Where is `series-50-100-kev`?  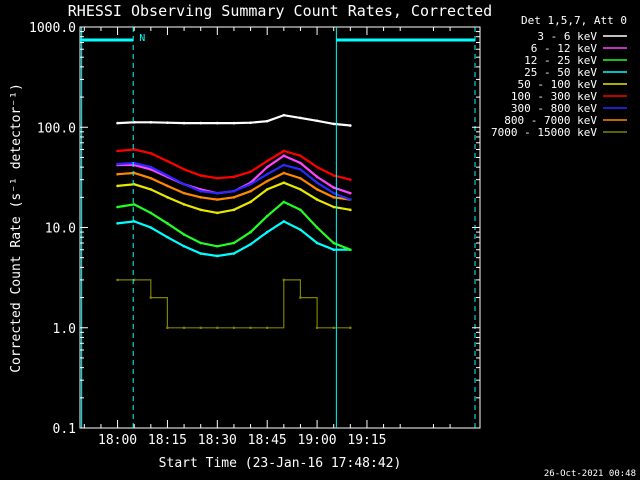
series-50-100-kev is located at coordinates (234, 198).